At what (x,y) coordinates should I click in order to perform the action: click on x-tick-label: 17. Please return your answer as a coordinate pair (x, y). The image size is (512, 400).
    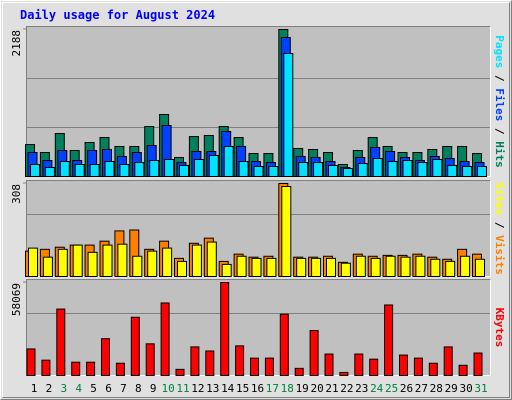
    Looking at the image, I should click on (272, 388).